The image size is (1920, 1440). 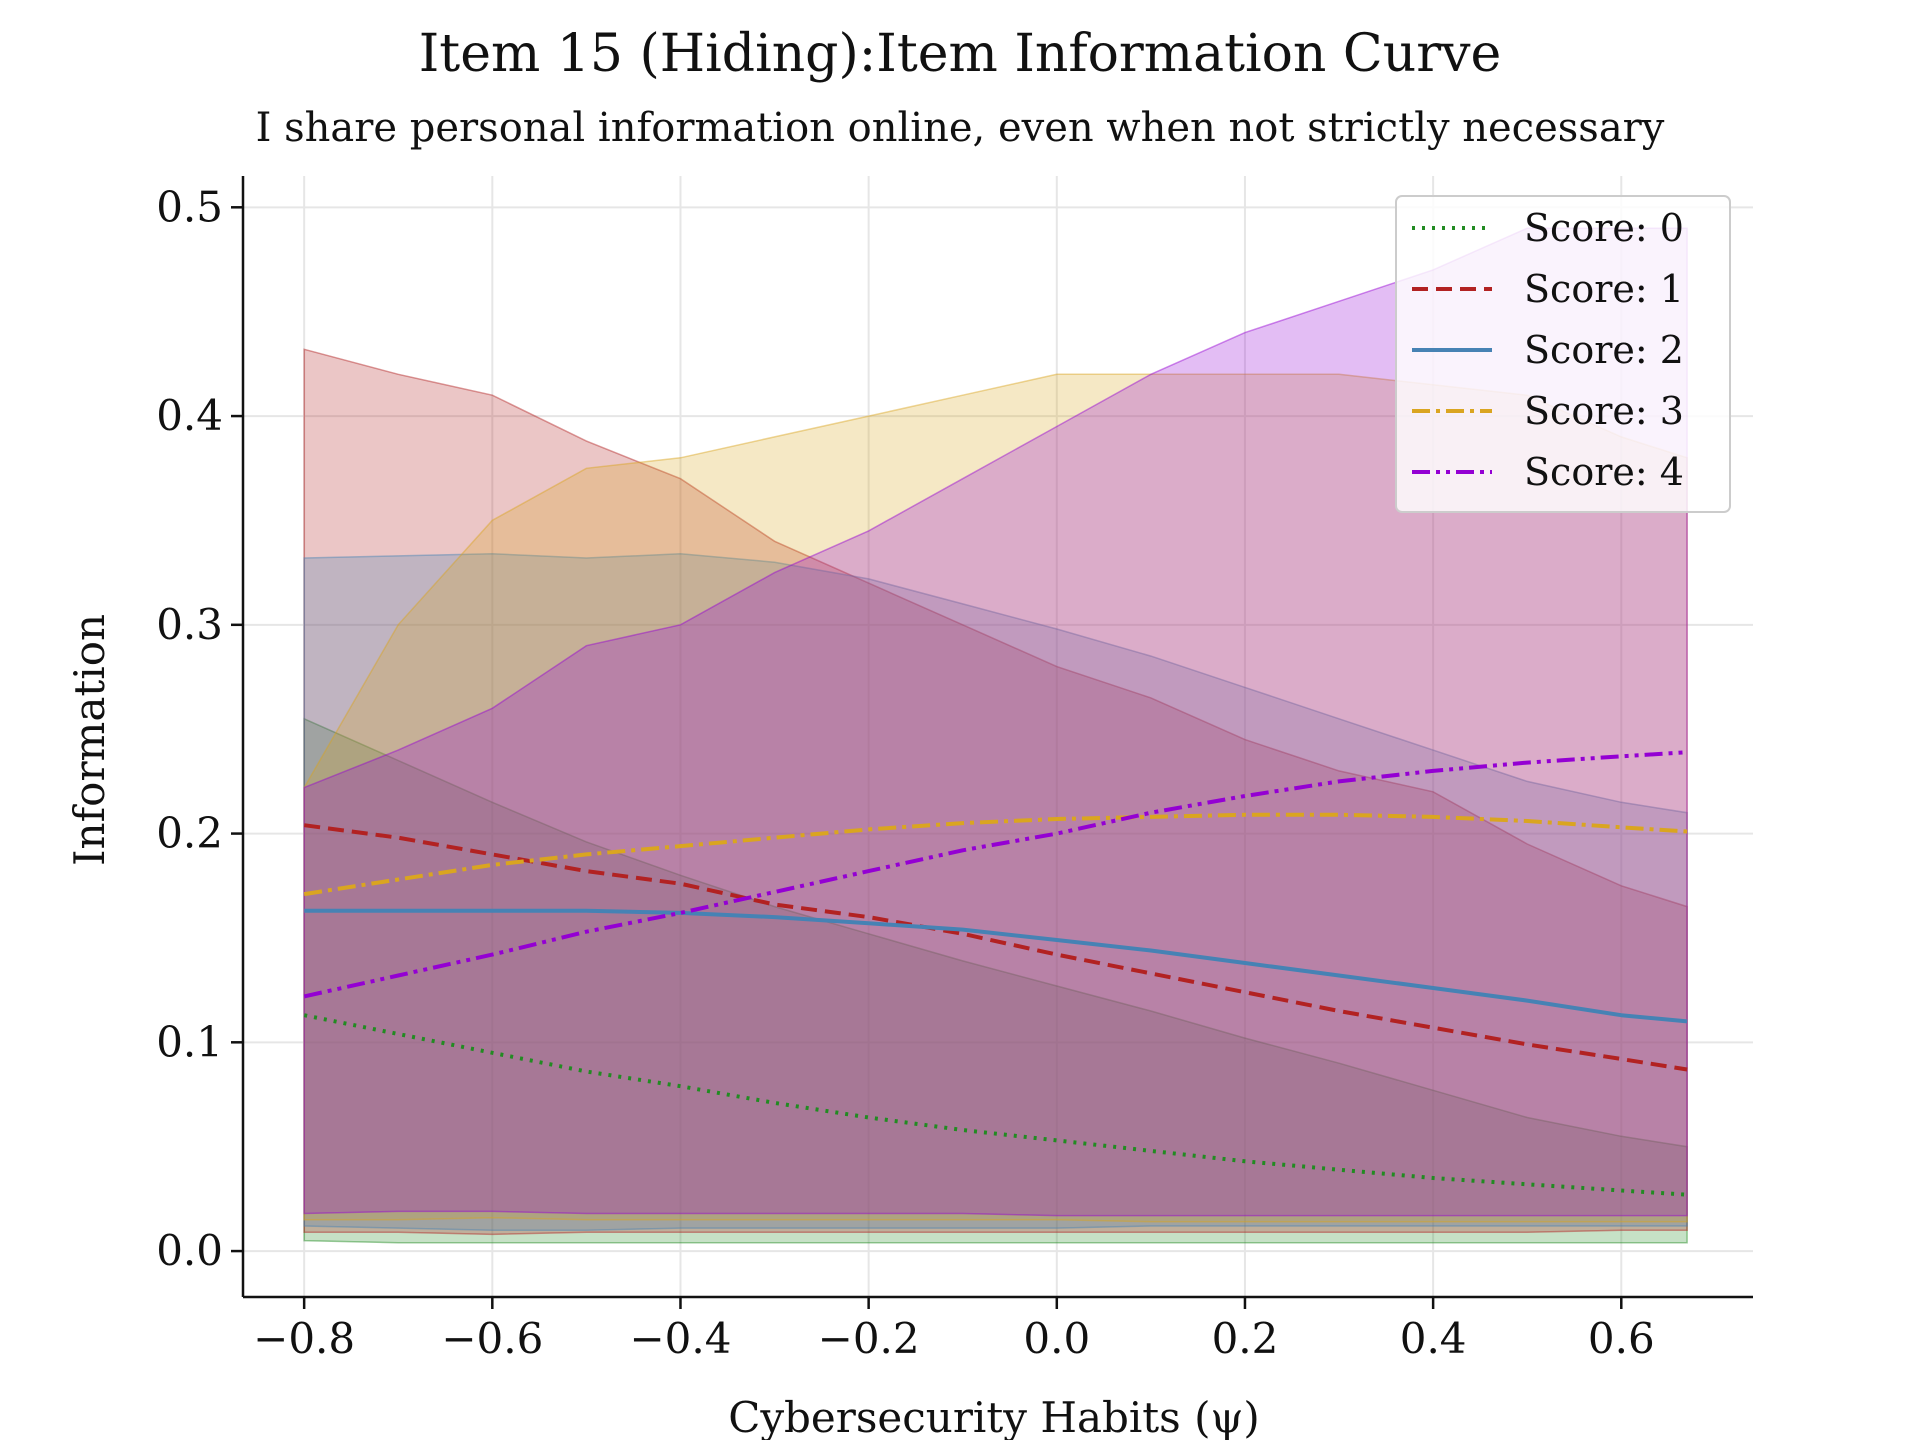 What do you see at coordinates (492, 1338) in the screenshot?
I see `x-tick-label: −0.6` at bounding box center [492, 1338].